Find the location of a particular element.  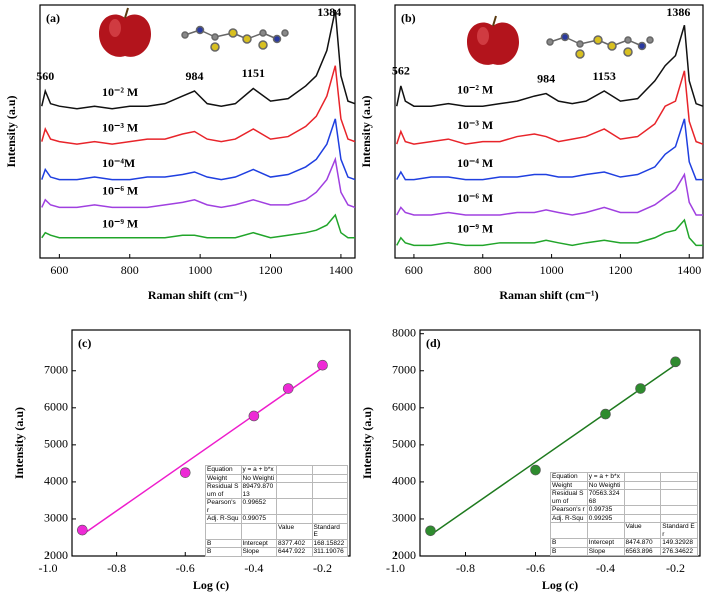

peak-label: 1386 is located at coordinates (678, 12).